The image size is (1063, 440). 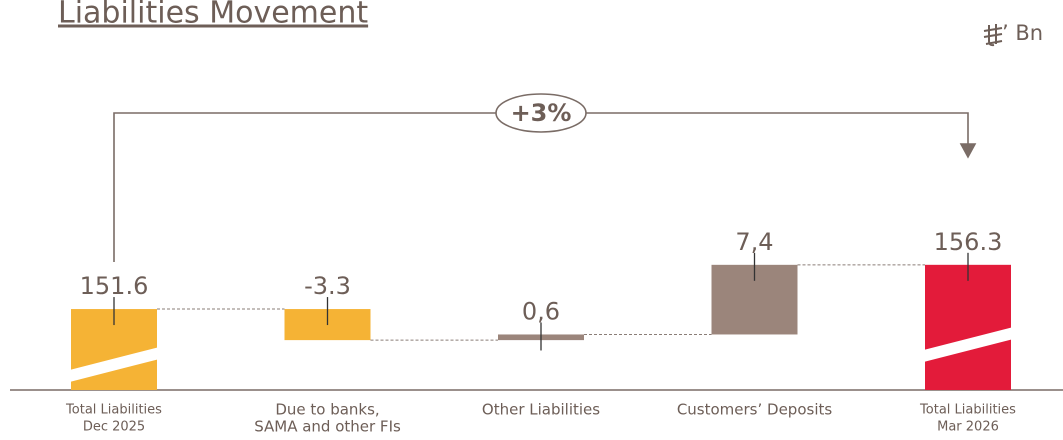 I want to click on growth-annotation: +3%, so click(x=541, y=113).